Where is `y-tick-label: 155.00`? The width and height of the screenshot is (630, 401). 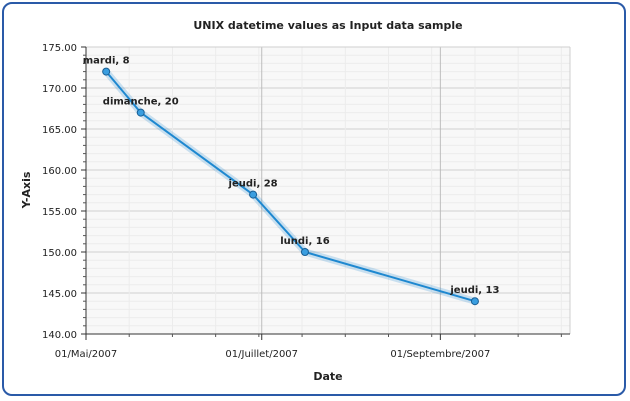 y-tick-label: 155.00 is located at coordinates (59, 212).